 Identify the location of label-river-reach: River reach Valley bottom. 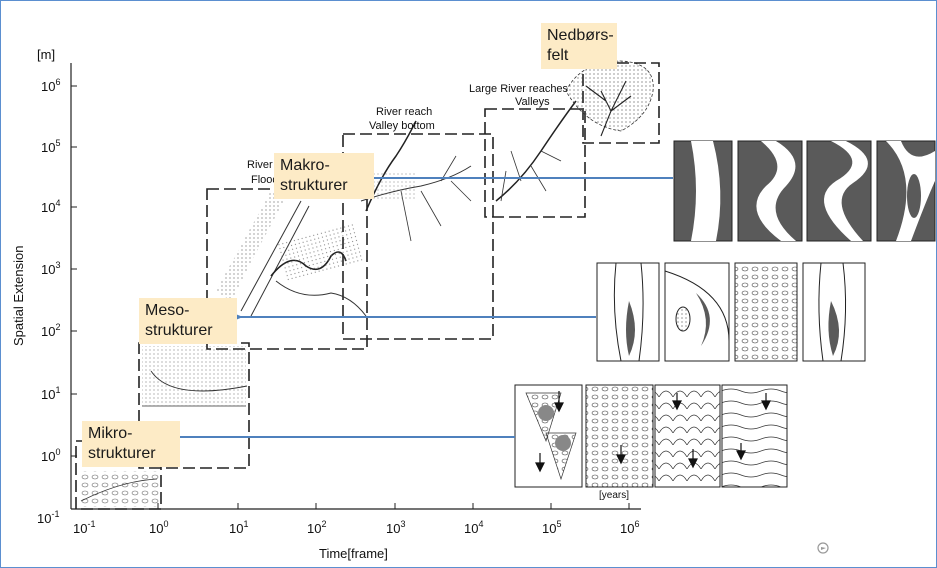
(402, 119).